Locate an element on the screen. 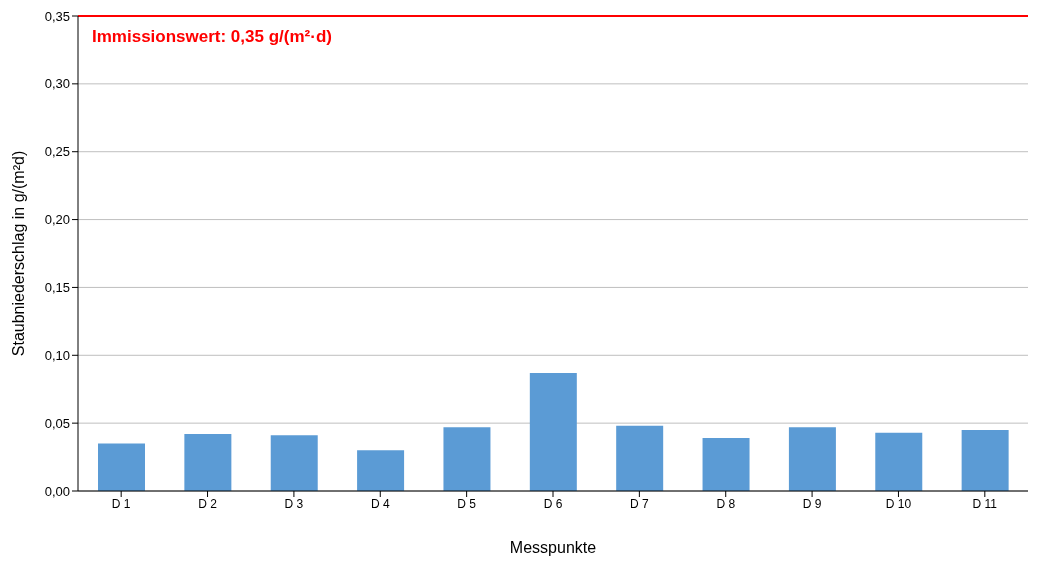 The image size is (1040, 569). y-tick-label: 0,00 is located at coordinates (57, 491).